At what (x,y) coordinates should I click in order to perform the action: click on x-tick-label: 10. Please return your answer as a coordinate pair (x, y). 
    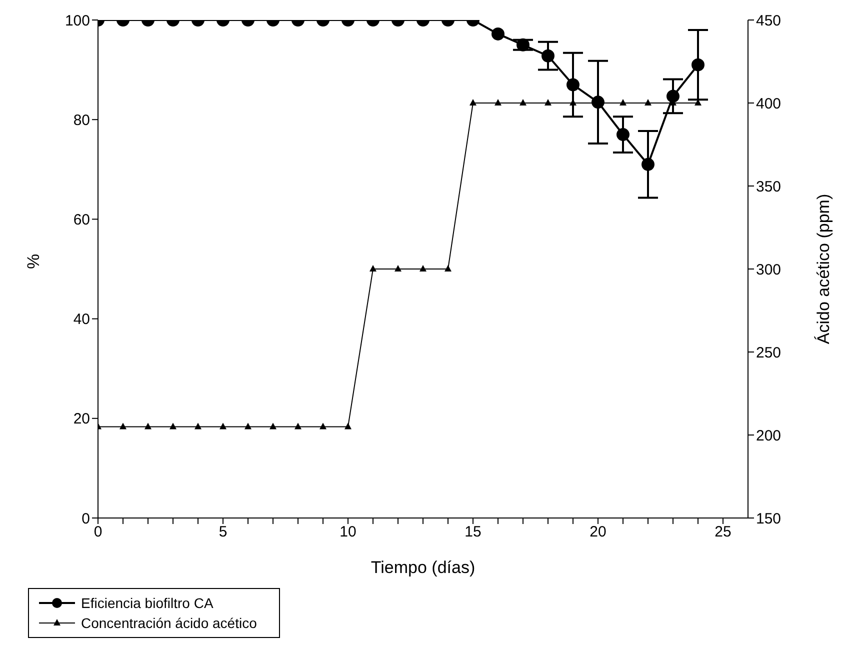
    Looking at the image, I should click on (348, 532).